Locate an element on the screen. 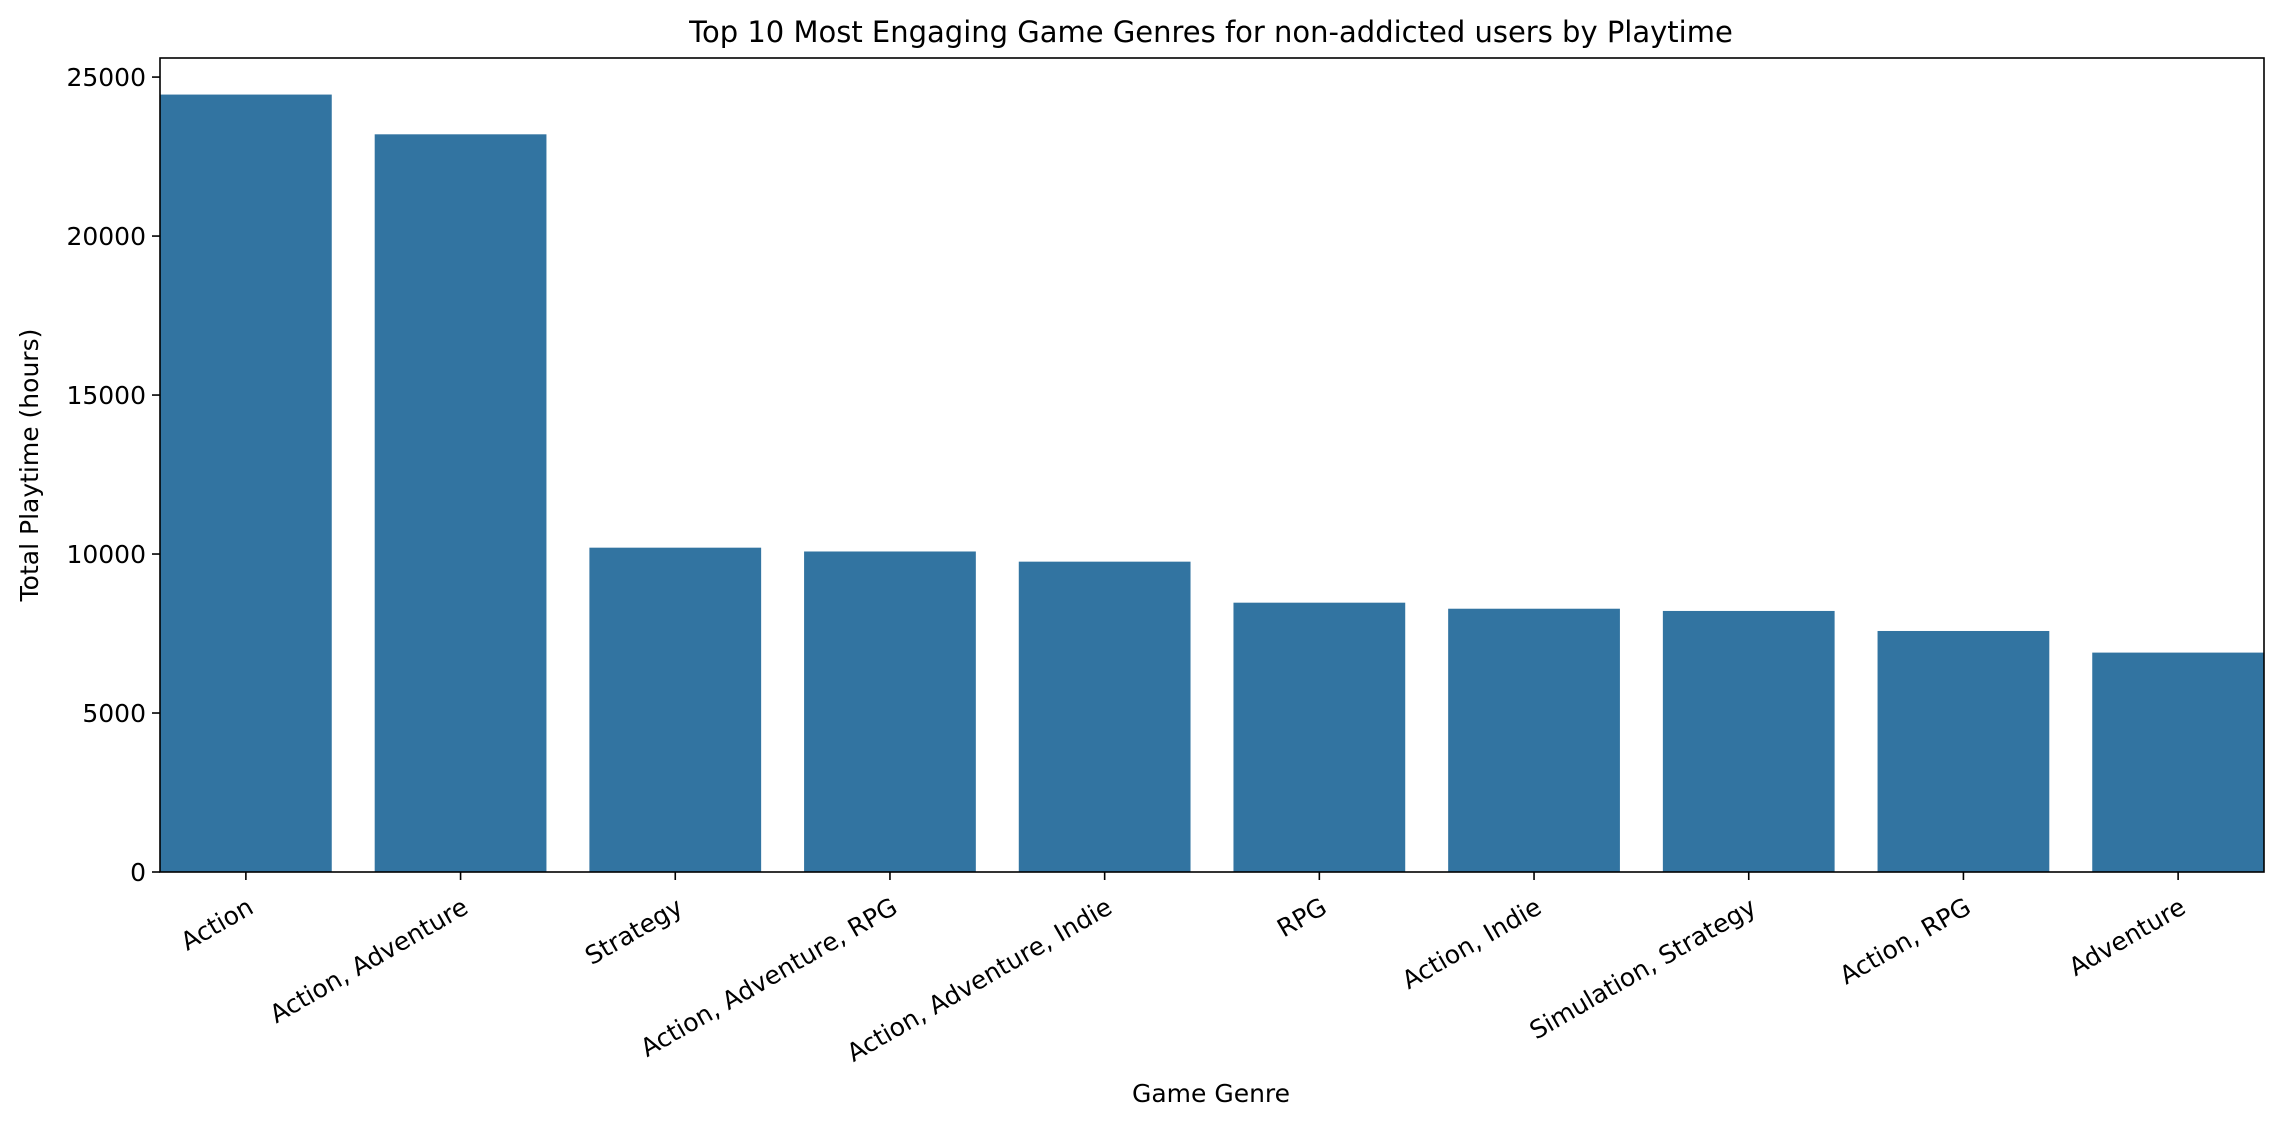 This screenshot has height=1128, width=2282. y-tick-label: 10000 is located at coordinates (106, 554).